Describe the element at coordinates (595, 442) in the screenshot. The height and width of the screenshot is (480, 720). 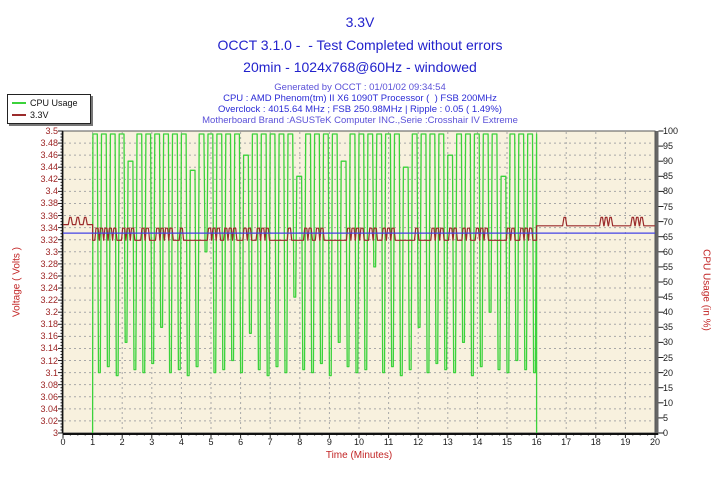
I see `x-tick-label: 18` at that location.